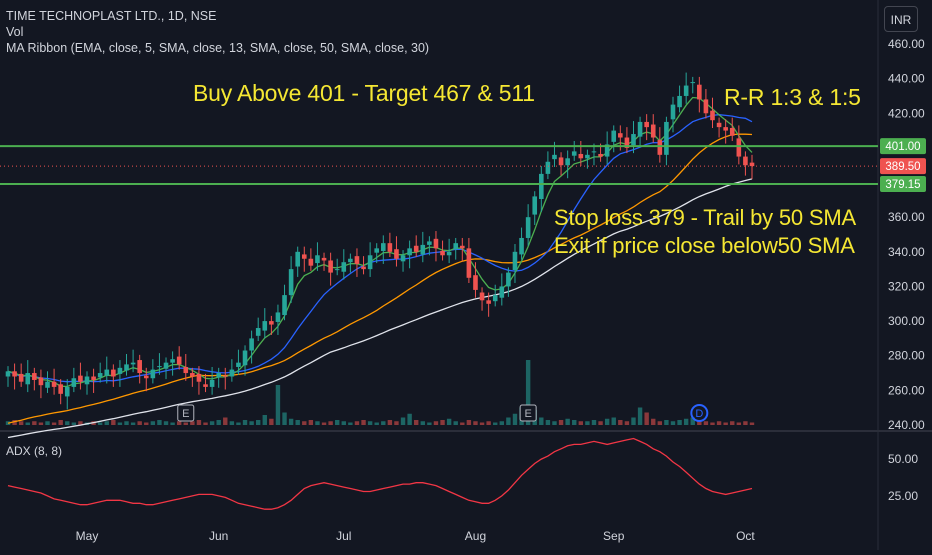  What do you see at coordinates (364, 93) in the screenshot?
I see `buy-annotation: Buy Above 401 - Target 467 & 511` at bounding box center [364, 93].